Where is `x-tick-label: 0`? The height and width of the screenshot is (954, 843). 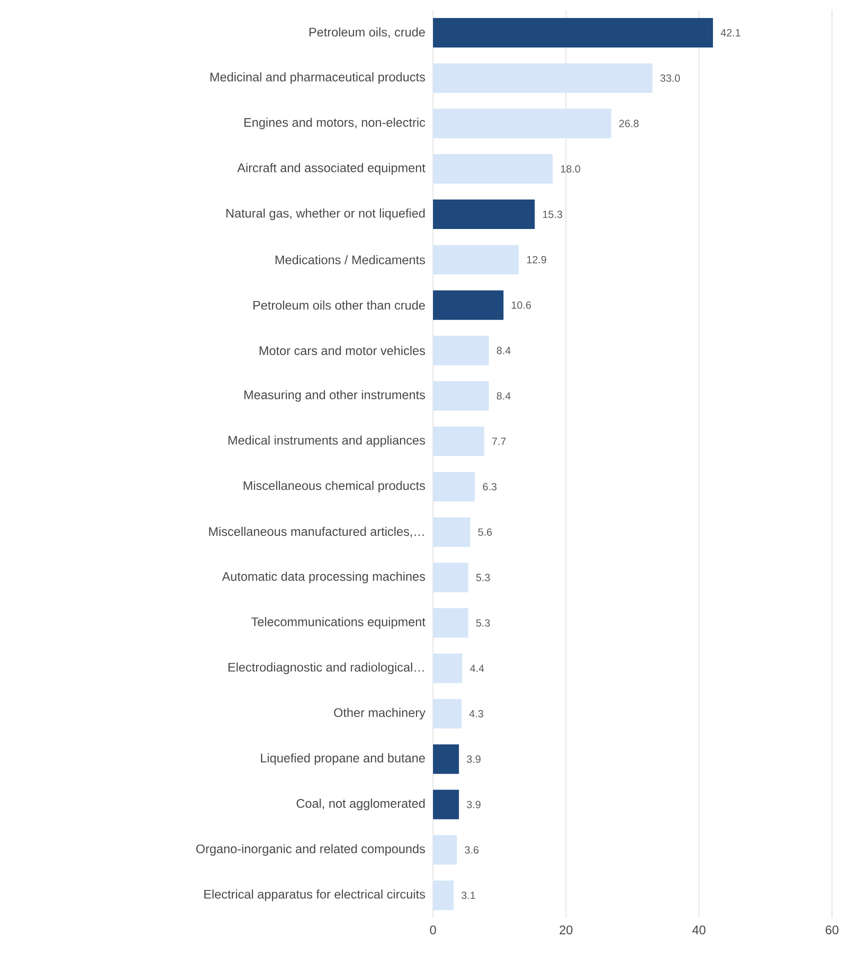 x-tick-label: 0 is located at coordinates (433, 930).